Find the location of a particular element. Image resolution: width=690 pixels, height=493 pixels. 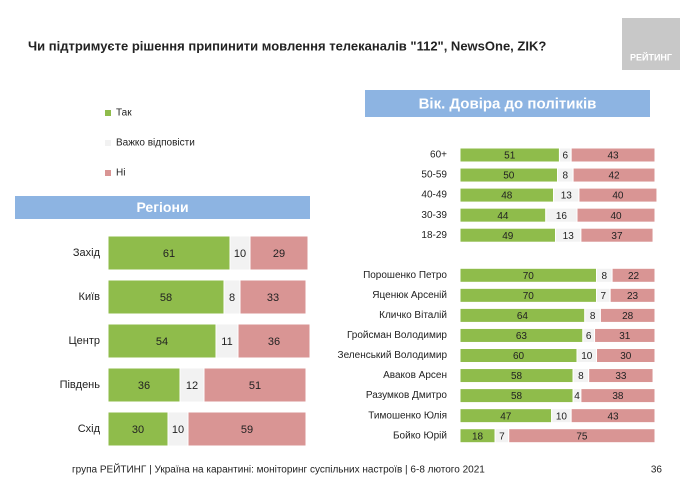

category-label: Київ is located at coordinates (90, 297).